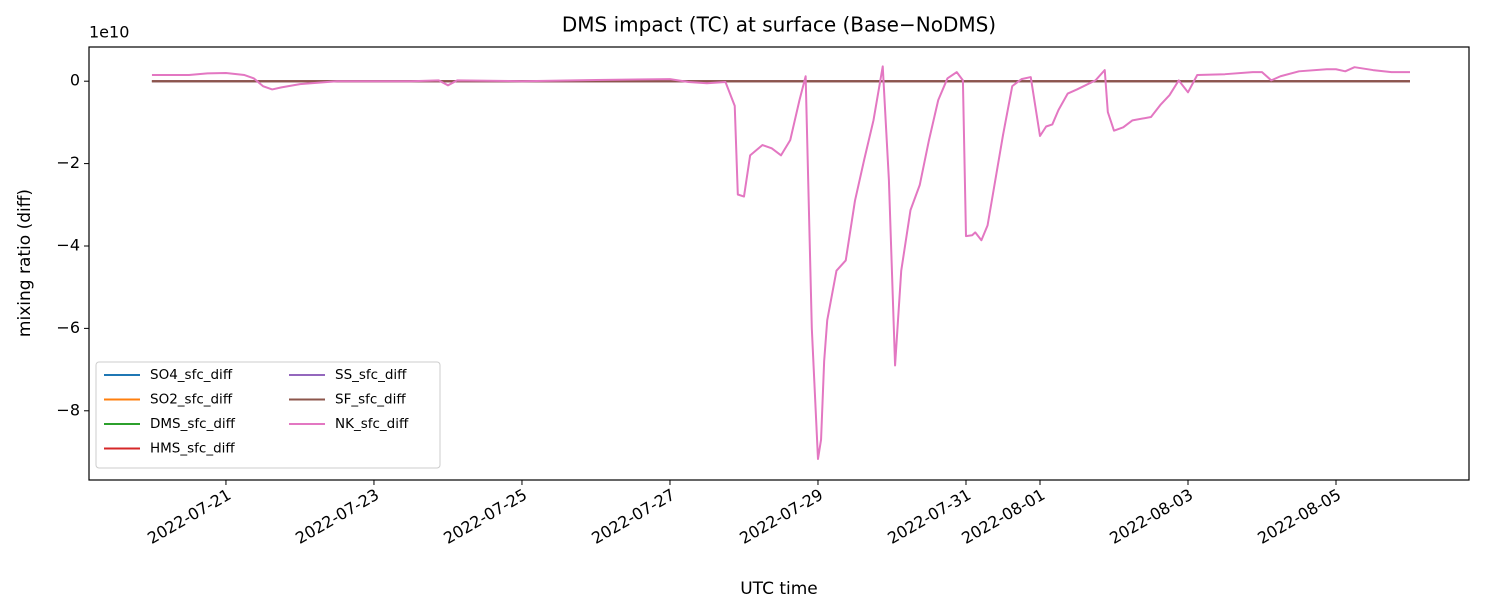 Image resolution: width=1485 pixels, height=615 pixels. Describe the element at coordinates (371, 375) in the screenshot. I see `legend-label: SS_sfc_diff` at that location.